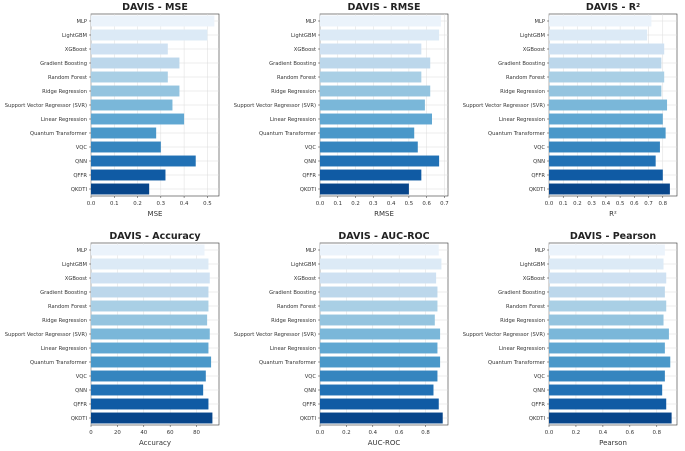 This screenshot has width=685, height=451. Describe the element at coordinates (155, 214) in the screenshot. I see `x-axis-label: MSE` at that location.